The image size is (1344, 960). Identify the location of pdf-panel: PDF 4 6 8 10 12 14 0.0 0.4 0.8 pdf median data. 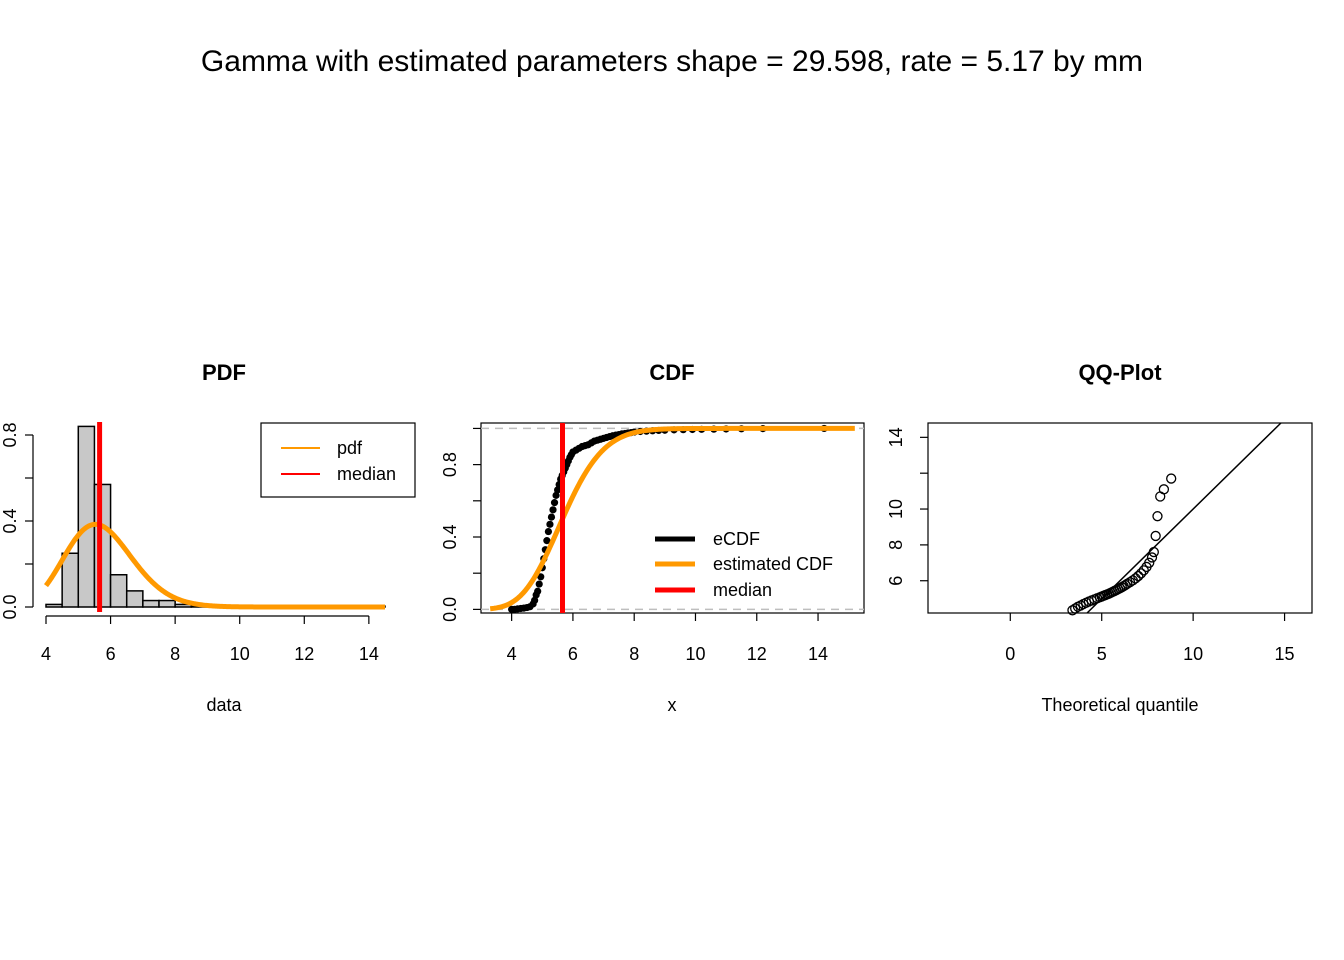
(208, 537).